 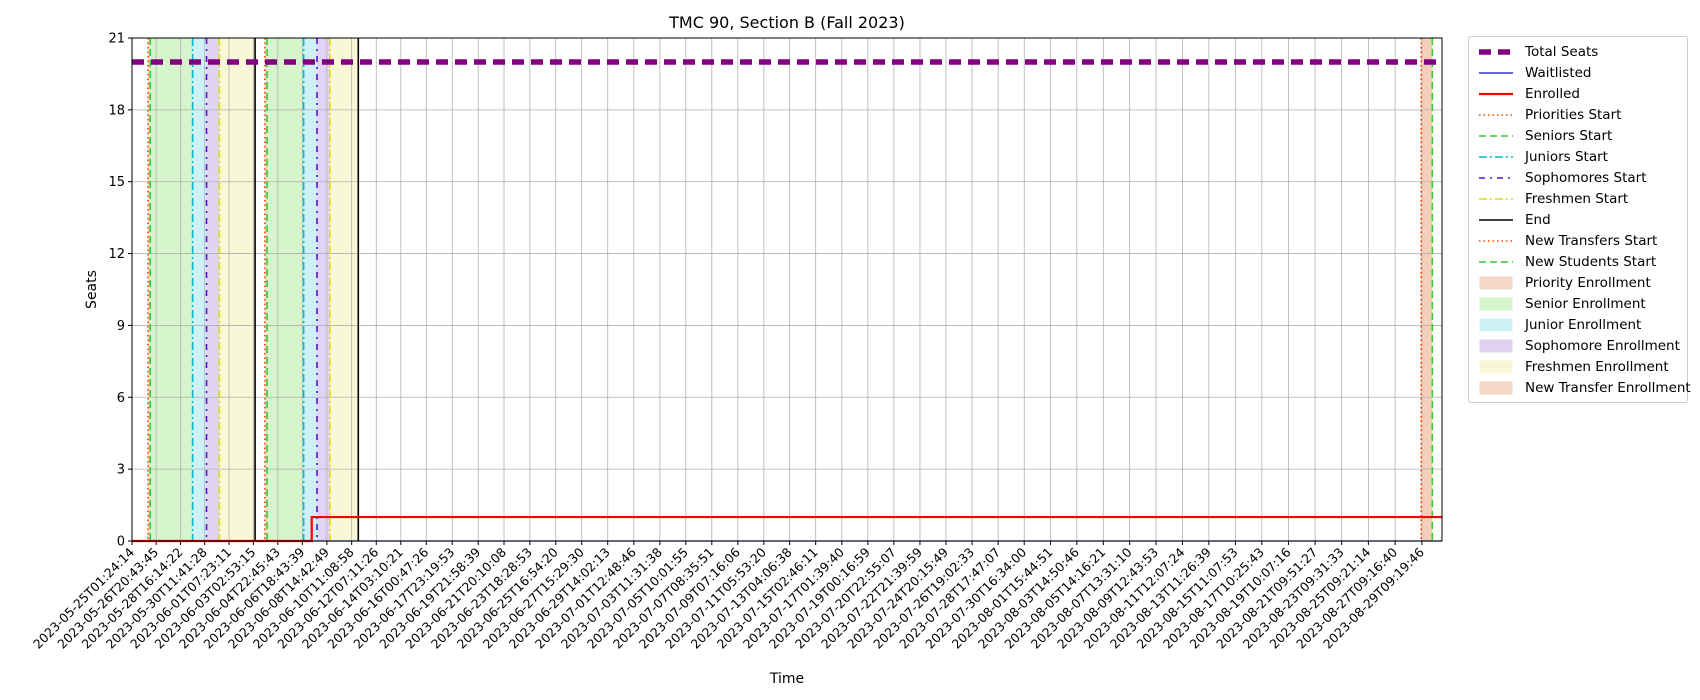 I want to click on legend-label: Enrolled, so click(x=1552, y=93).